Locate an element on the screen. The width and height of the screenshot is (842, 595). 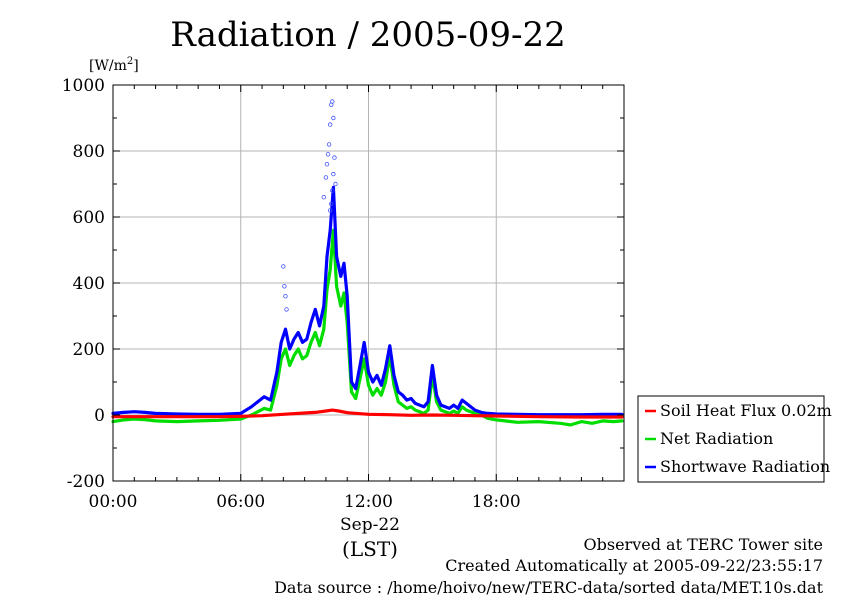
y-tick-label-1: 0 is located at coordinates (99, 416).